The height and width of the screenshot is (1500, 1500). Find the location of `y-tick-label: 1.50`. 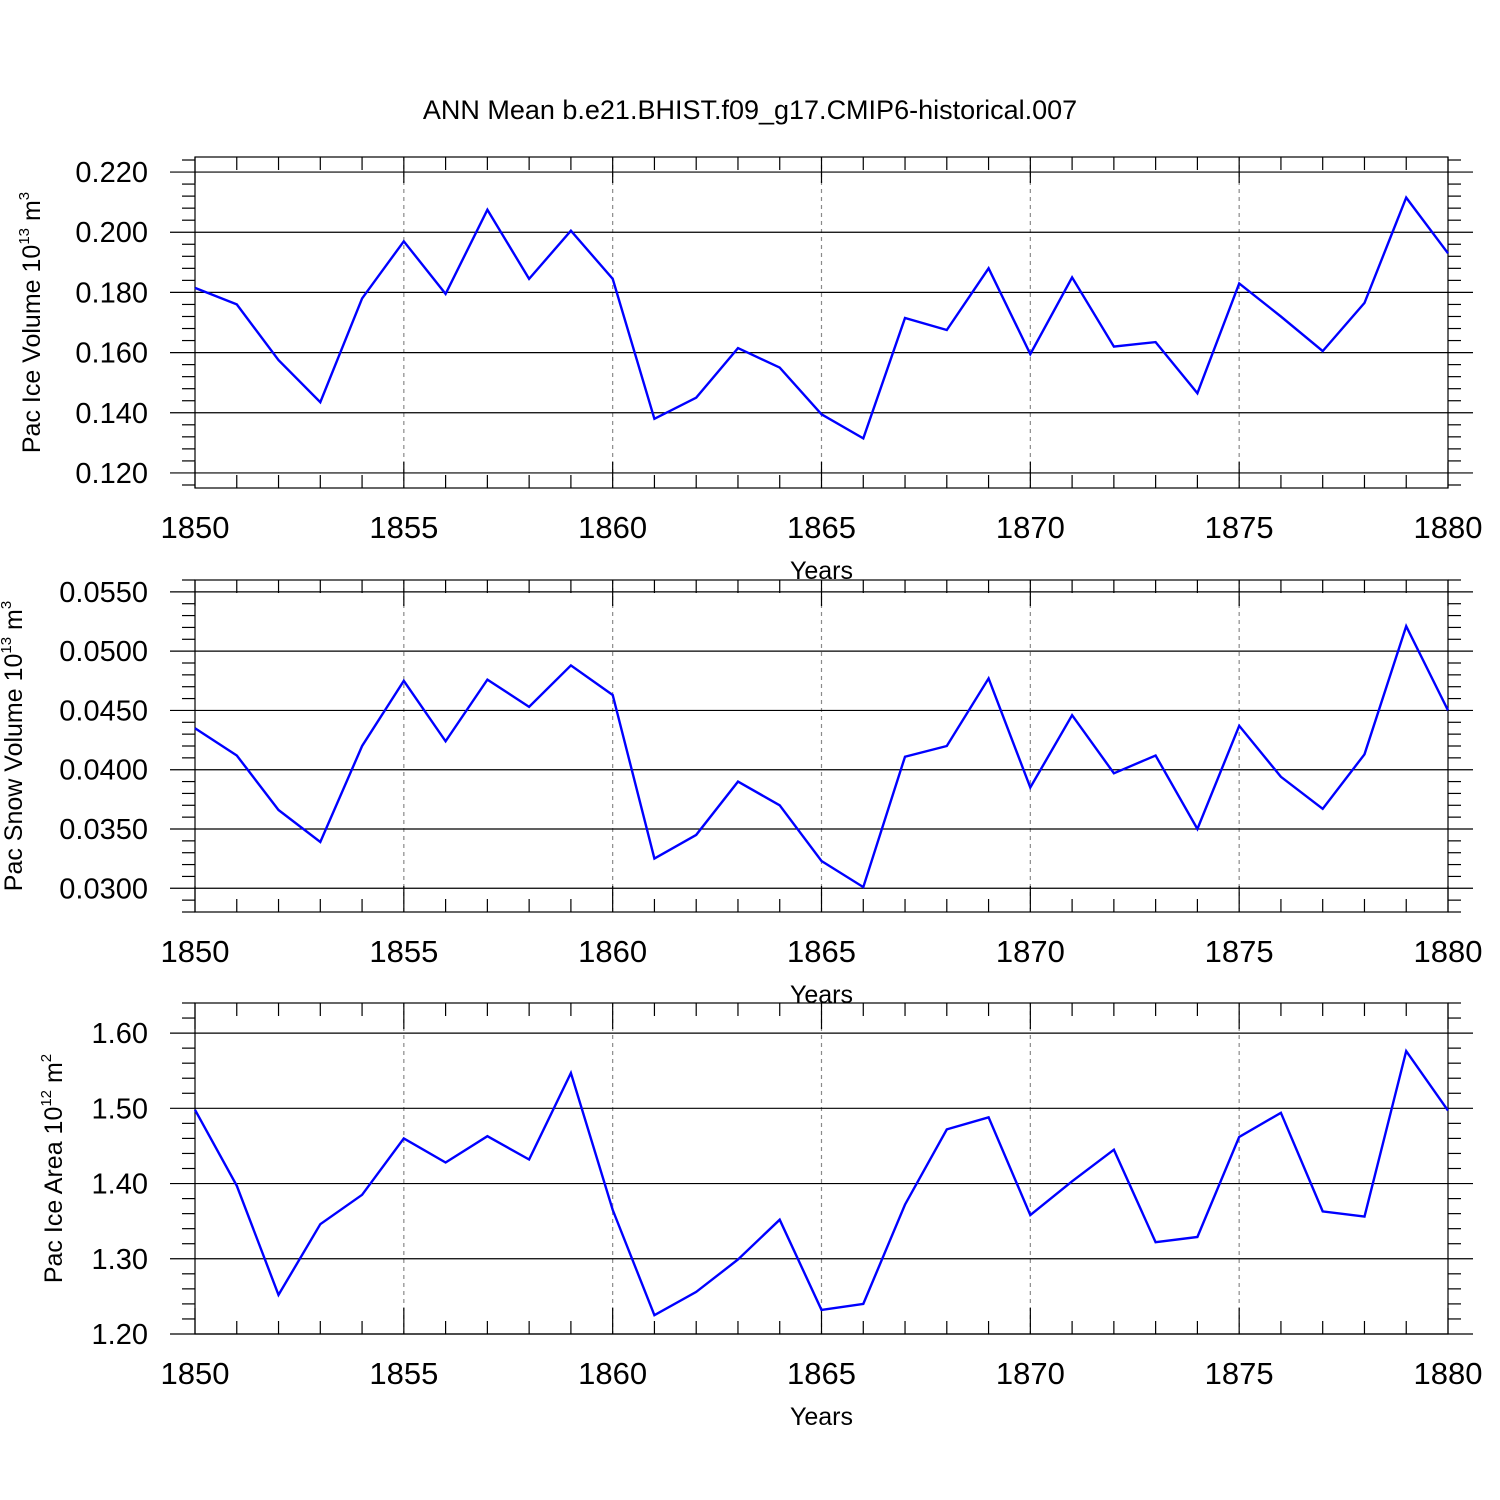

y-tick-label: 1.50 is located at coordinates (120, 1109).